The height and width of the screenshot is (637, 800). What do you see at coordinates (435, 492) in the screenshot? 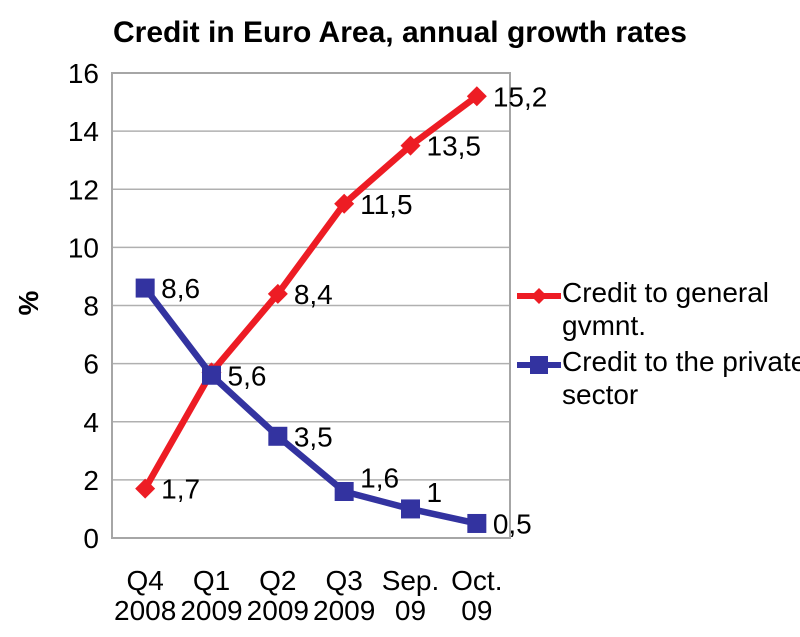
I see `data-label: 1` at bounding box center [435, 492].